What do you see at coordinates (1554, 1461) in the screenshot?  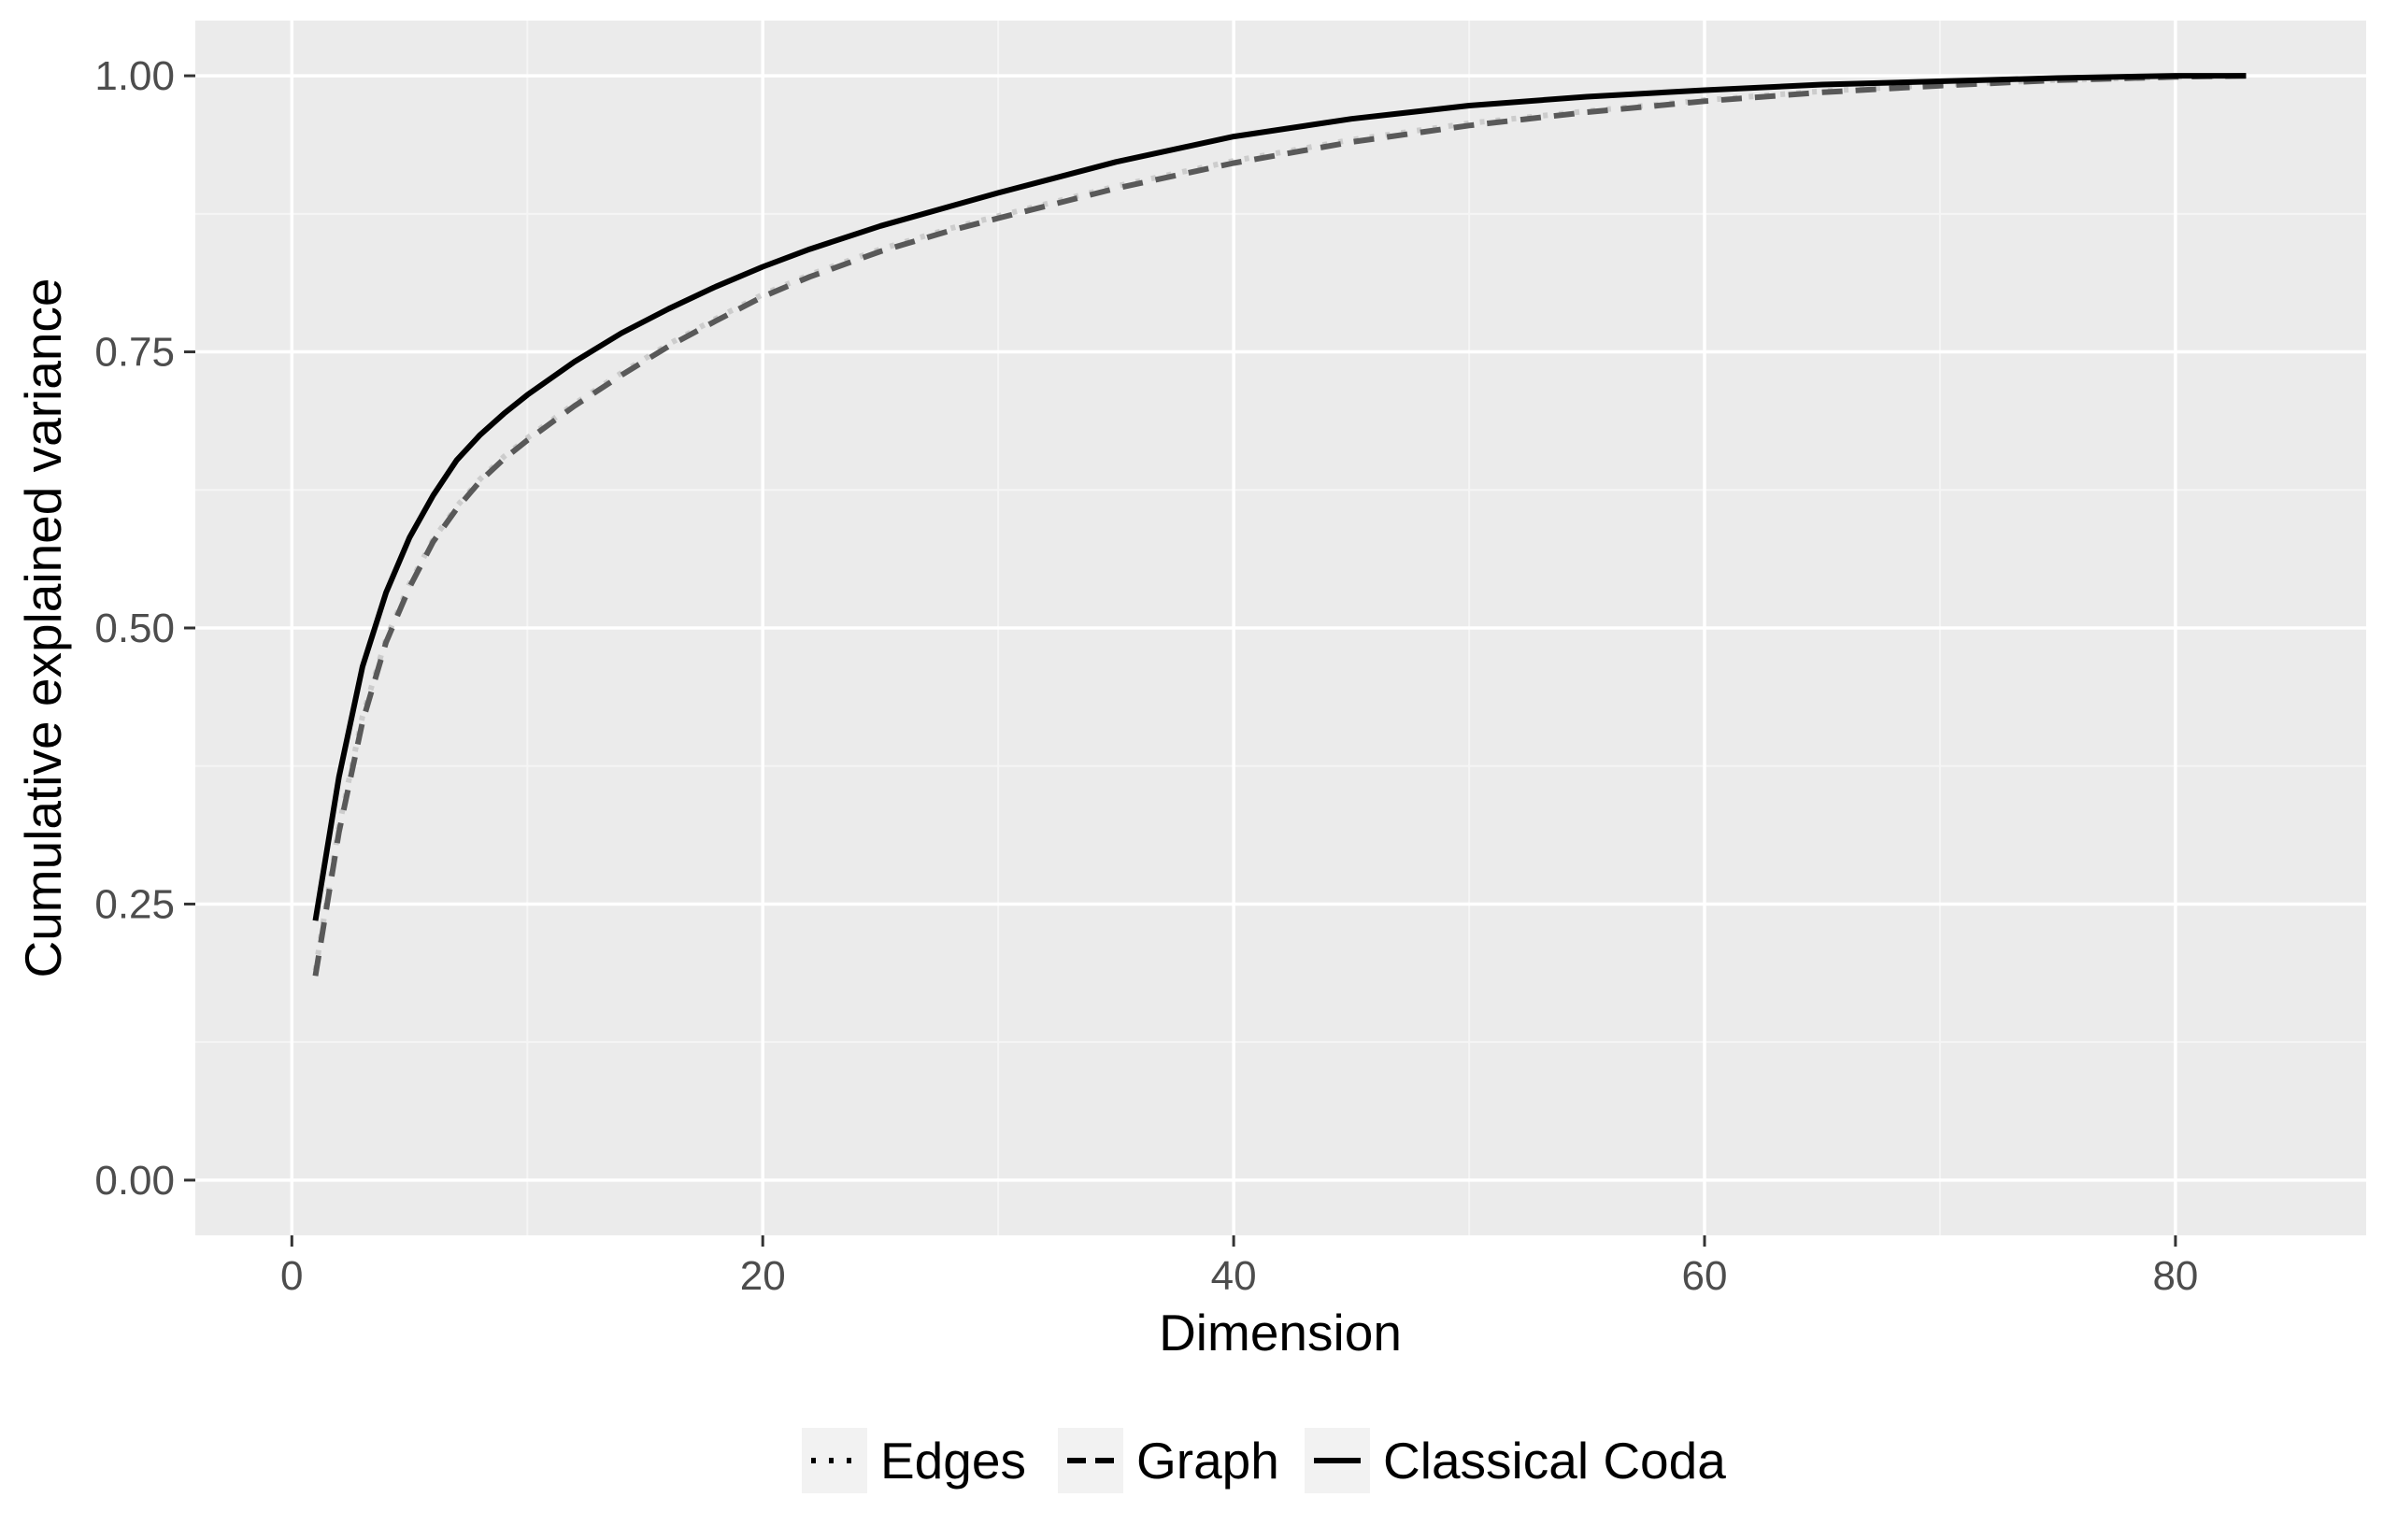 I see `legend-label-classical-coda: Classical Coda` at bounding box center [1554, 1461].